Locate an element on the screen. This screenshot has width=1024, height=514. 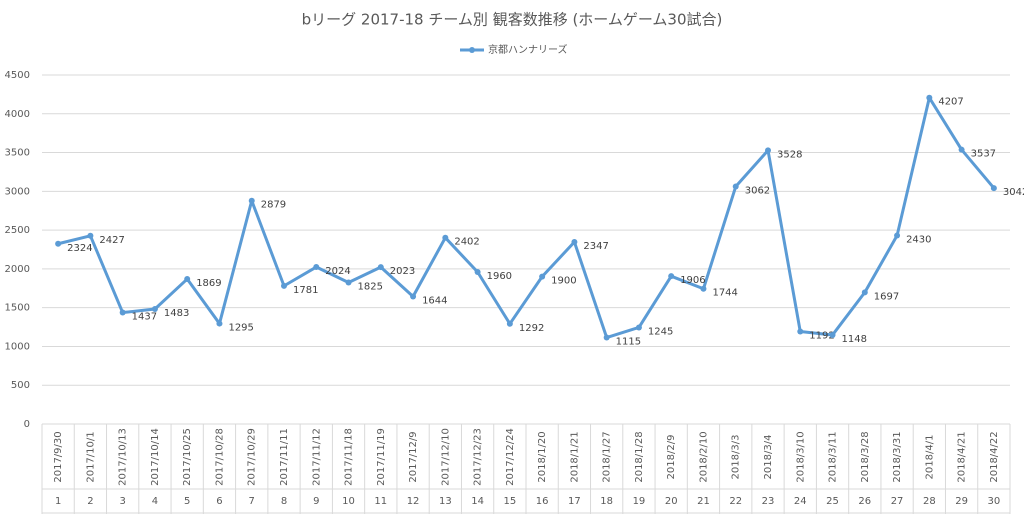
data-label: 4207 is located at coordinates (950, 102).